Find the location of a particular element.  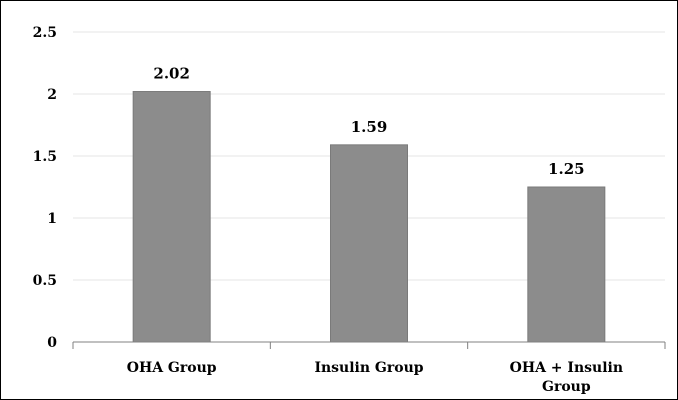

data-label-0: 2.02 is located at coordinates (171, 74).